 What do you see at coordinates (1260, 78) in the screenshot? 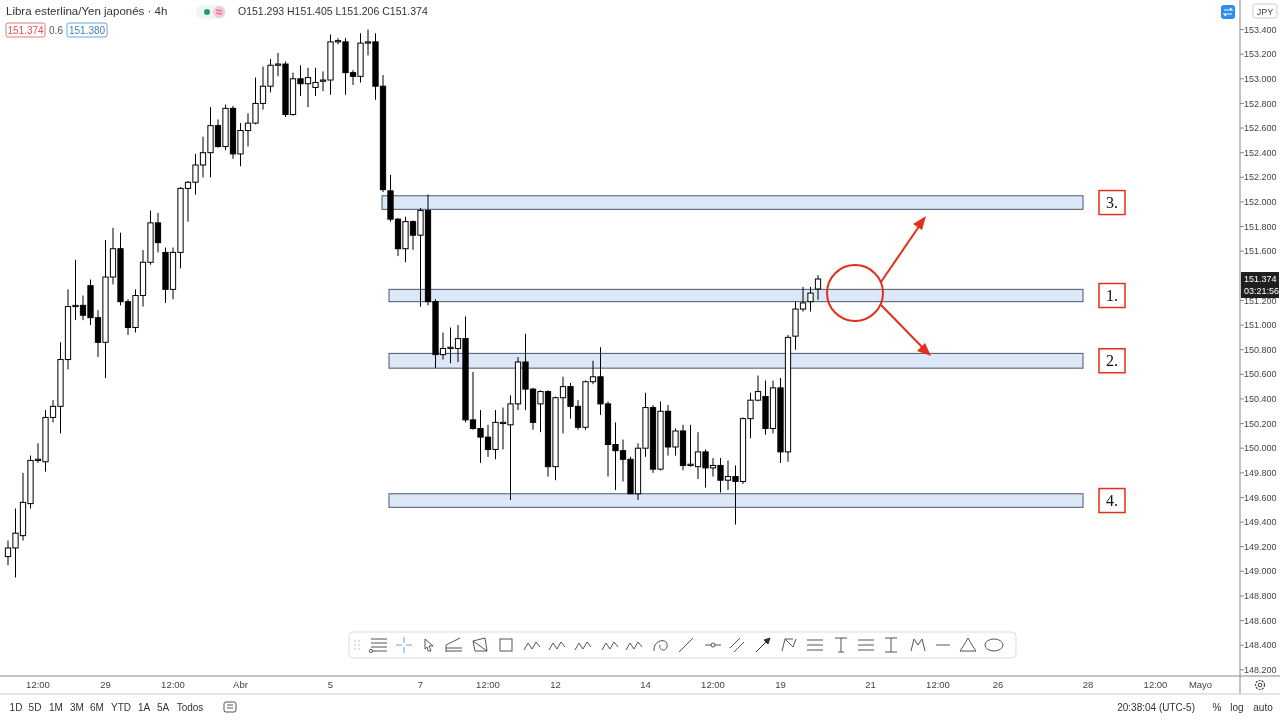
I see `y-tick-label: 153.000` at bounding box center [1260, 78].